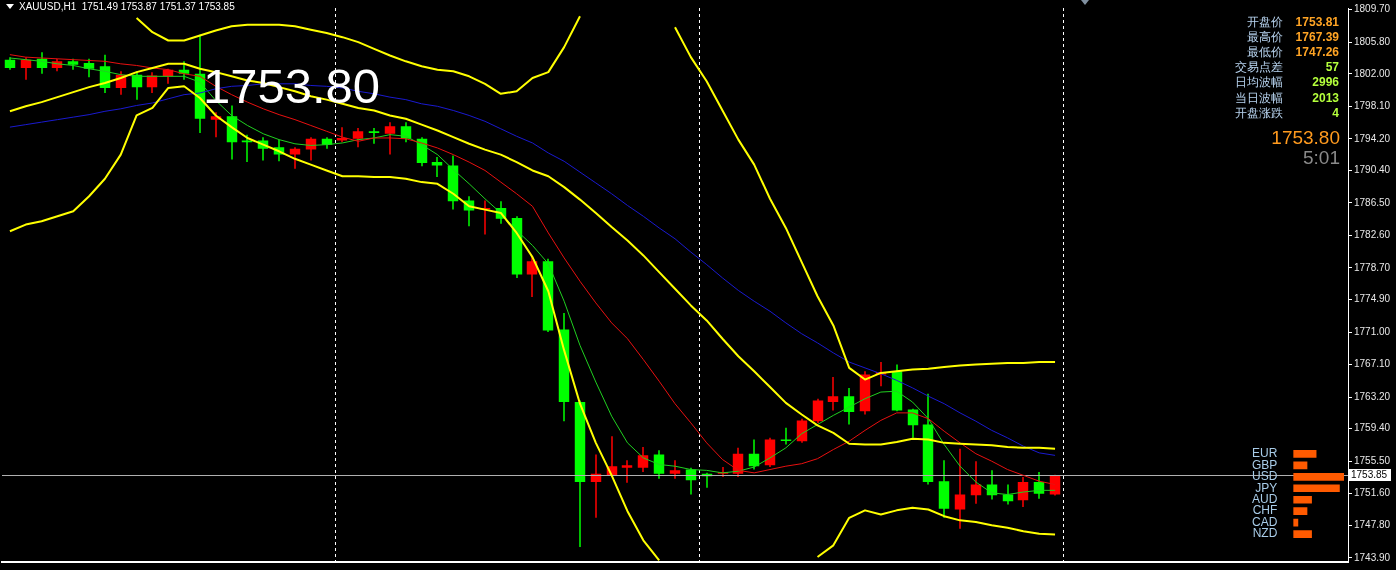  I want to click on y-tick-label: 1774.90, so click(1372, 299).